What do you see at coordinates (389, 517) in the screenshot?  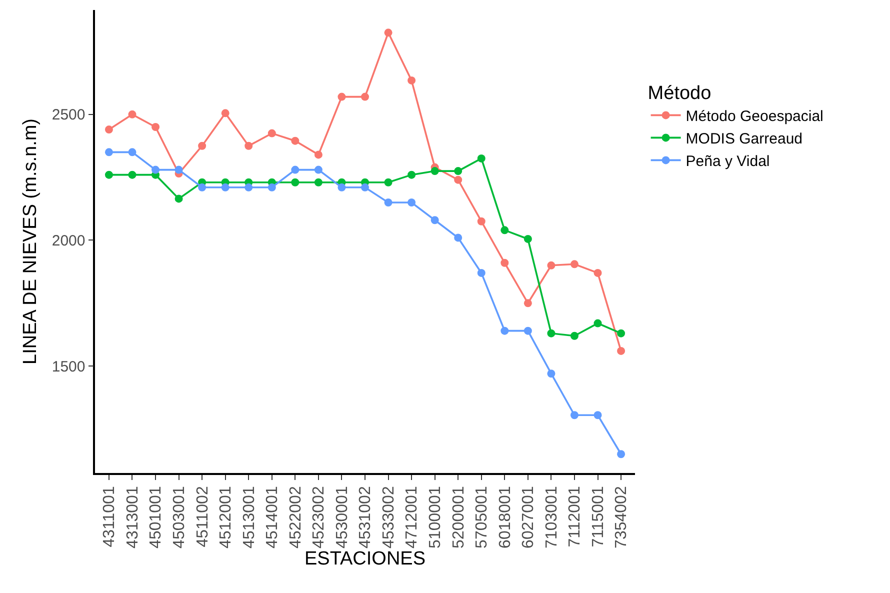 I see `x-tick-label: 4533002` at bounding box center [389, 517].